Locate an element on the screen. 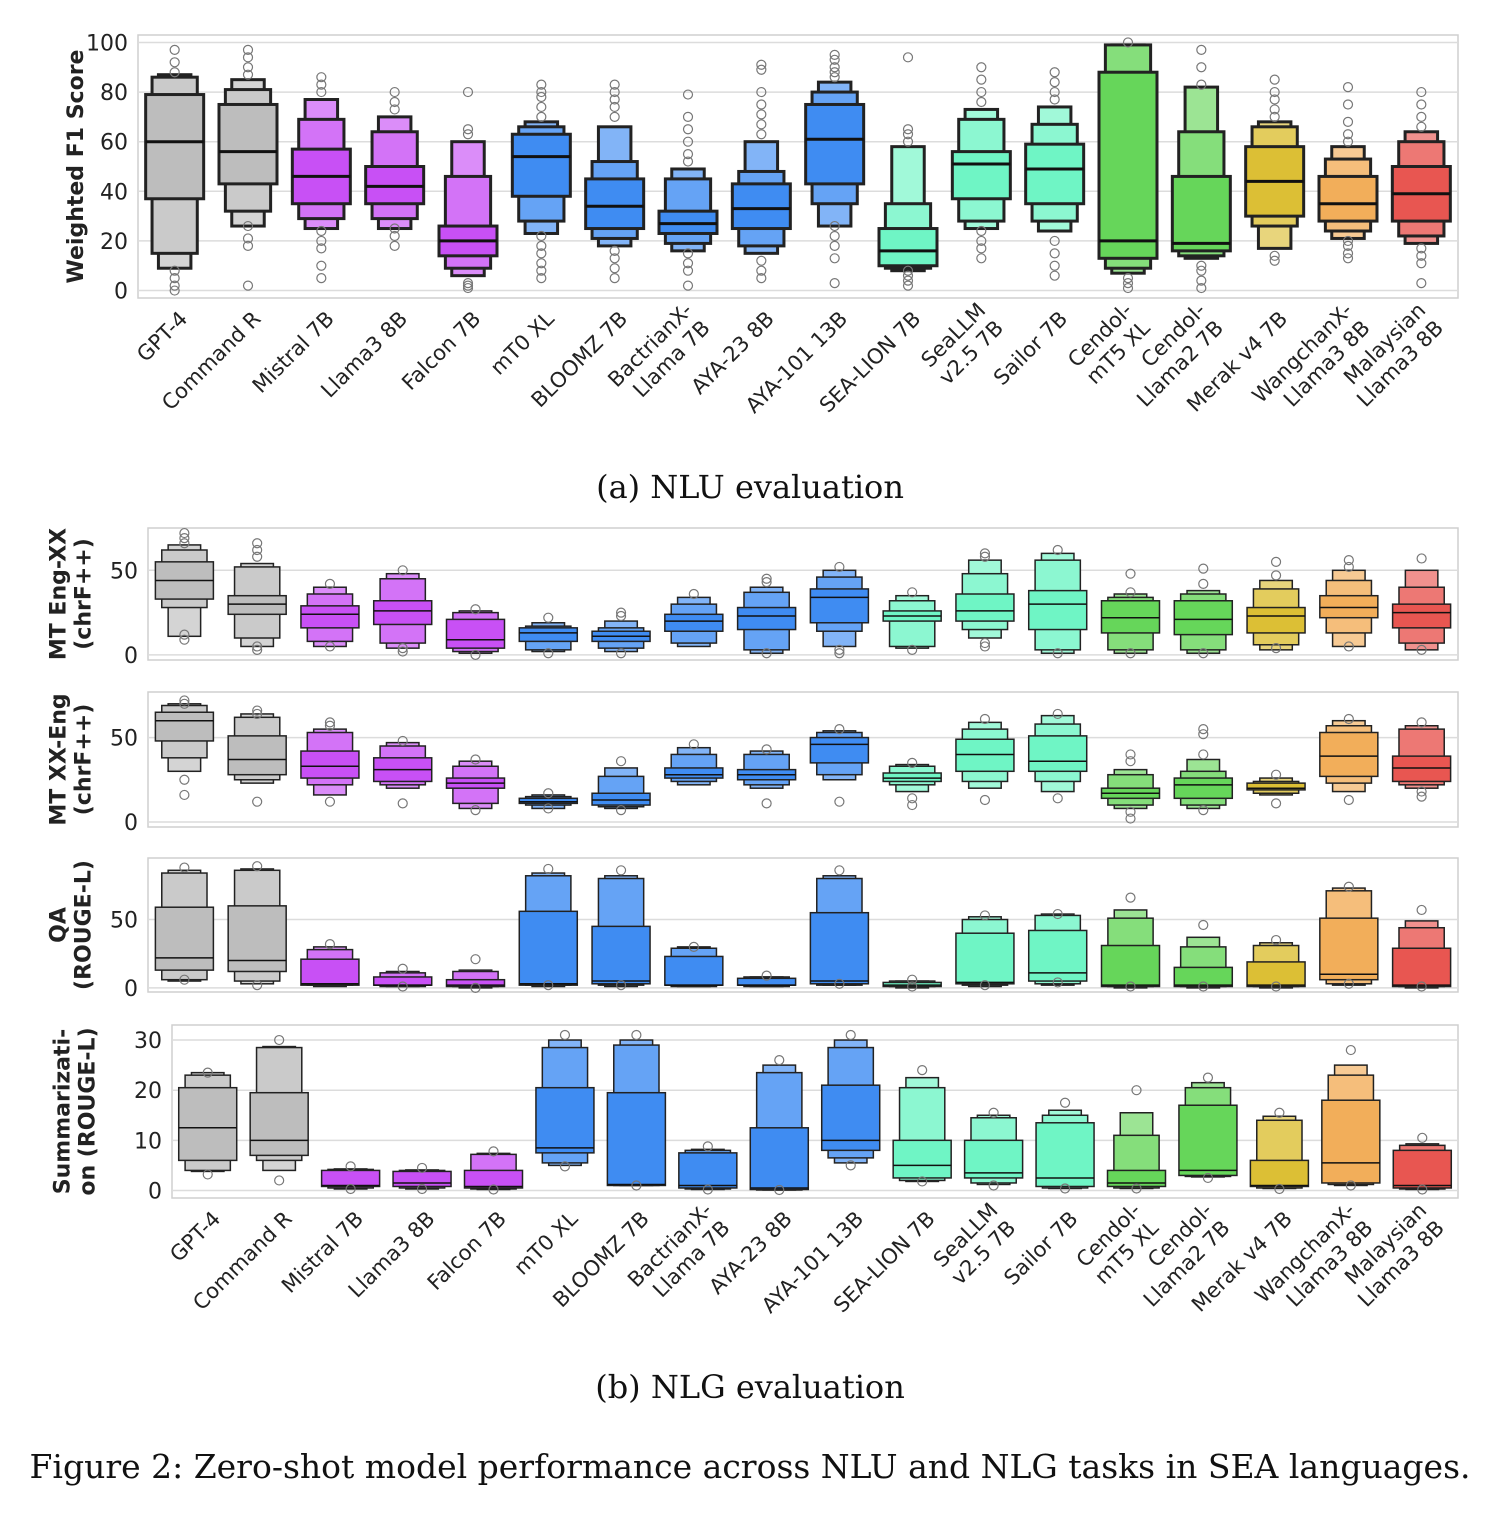 The height and width of the screenshot is (1516, 1502). x-tick-label: Falcon 7B is located at coordinates (441, 351).